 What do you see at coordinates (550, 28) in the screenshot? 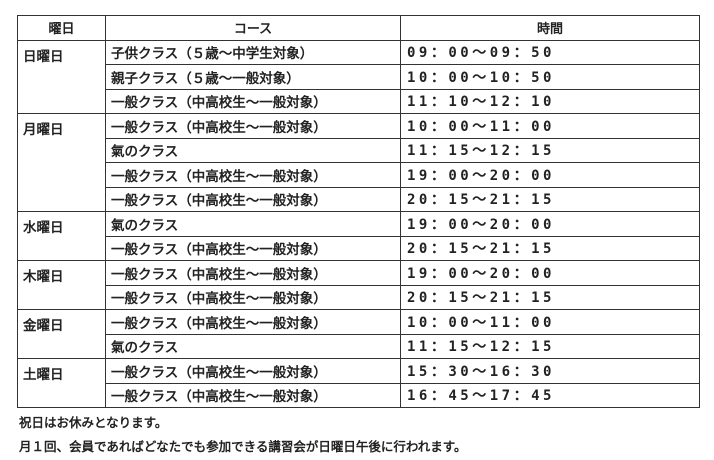
I see `header-time: 時間` at bounding box center [550, 28].